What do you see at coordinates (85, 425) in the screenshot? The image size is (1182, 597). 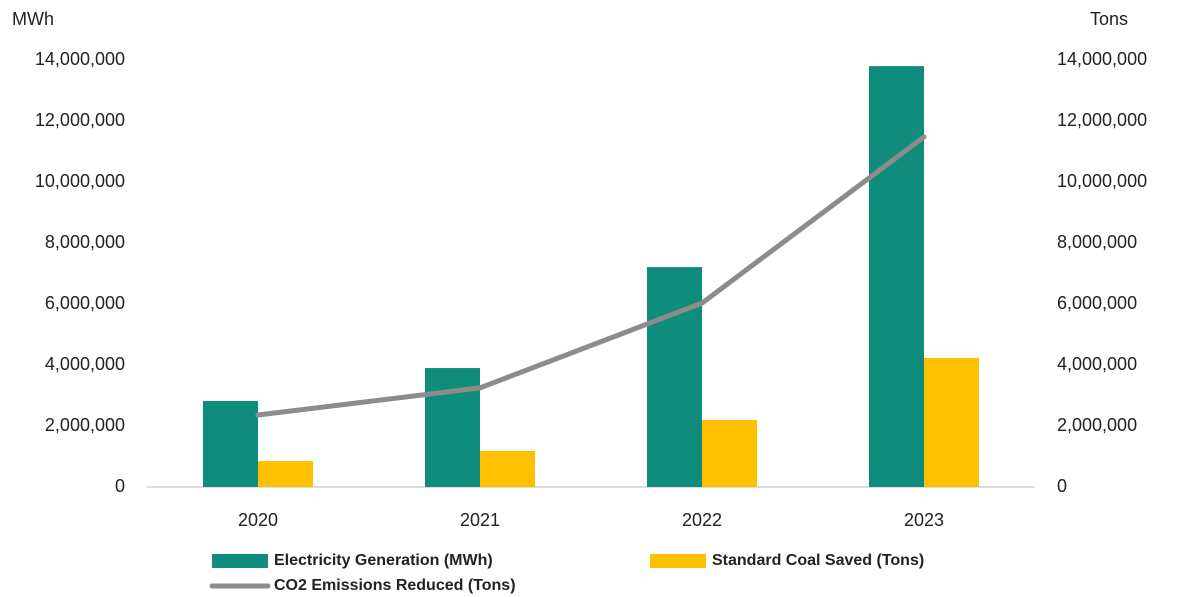 I see `y-tick-label: 2,000,000` at bounding box center [85, 425].